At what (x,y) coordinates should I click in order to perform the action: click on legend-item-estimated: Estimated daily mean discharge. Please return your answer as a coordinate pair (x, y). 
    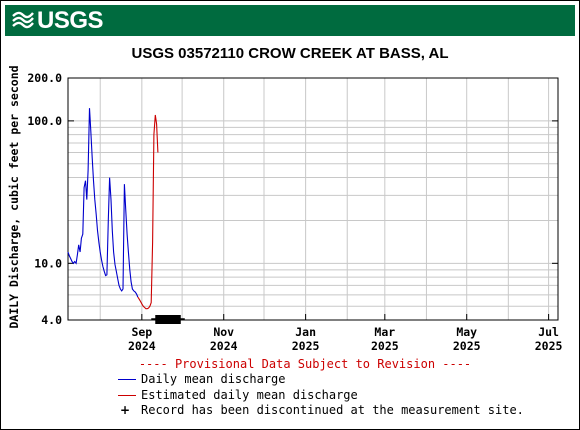
    Looking at the image, I should click on (290, 396).